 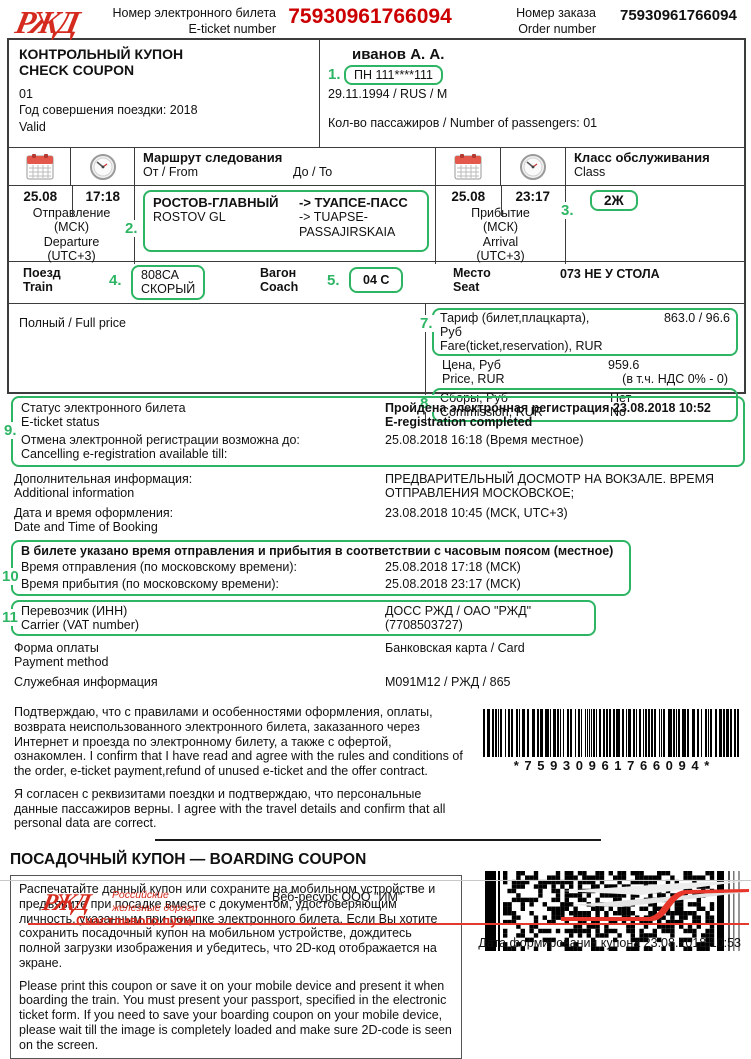 I want to click on fees-label: Сборы, Руб Commission, RUR, so click(x=491, y=405).